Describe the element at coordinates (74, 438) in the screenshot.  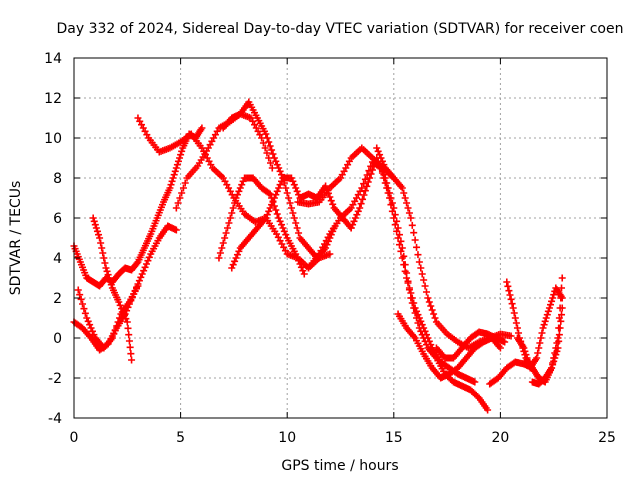
I see `x-tick-label: 0` at that location.